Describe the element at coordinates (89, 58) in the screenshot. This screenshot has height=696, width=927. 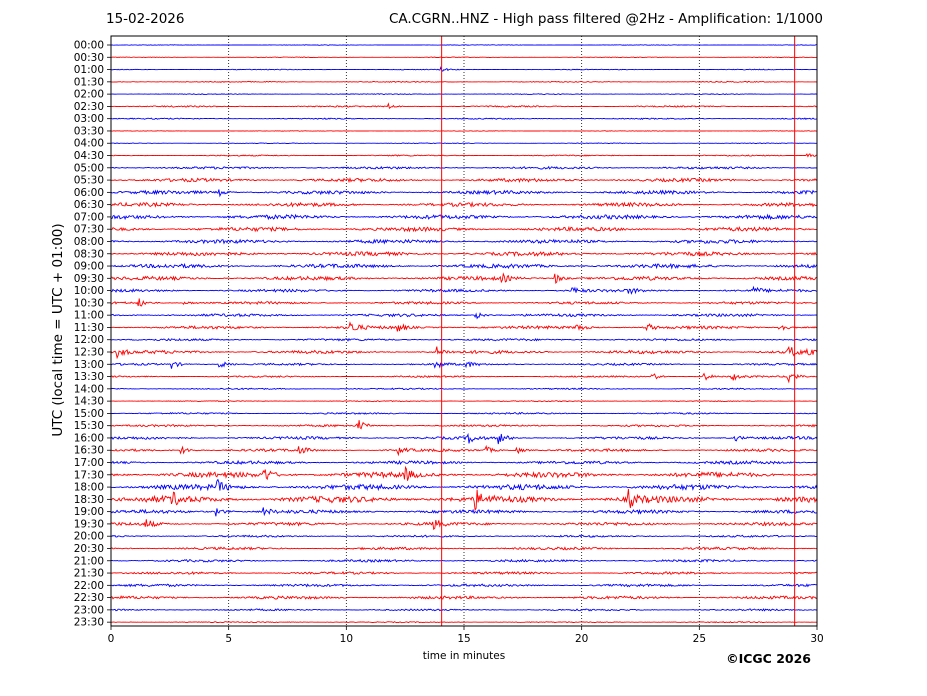
I see `y-tick-label: 00:30` at that location.